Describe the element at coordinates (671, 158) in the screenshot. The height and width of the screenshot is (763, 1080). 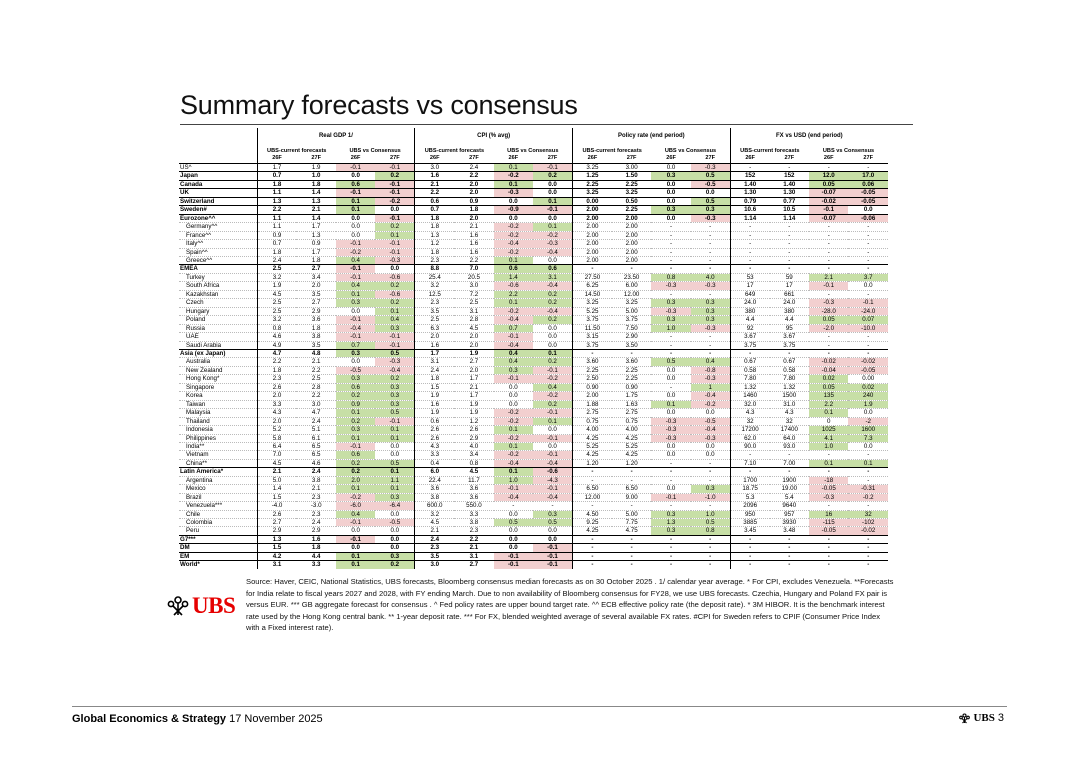
I see `year-label: 26F` at that location.